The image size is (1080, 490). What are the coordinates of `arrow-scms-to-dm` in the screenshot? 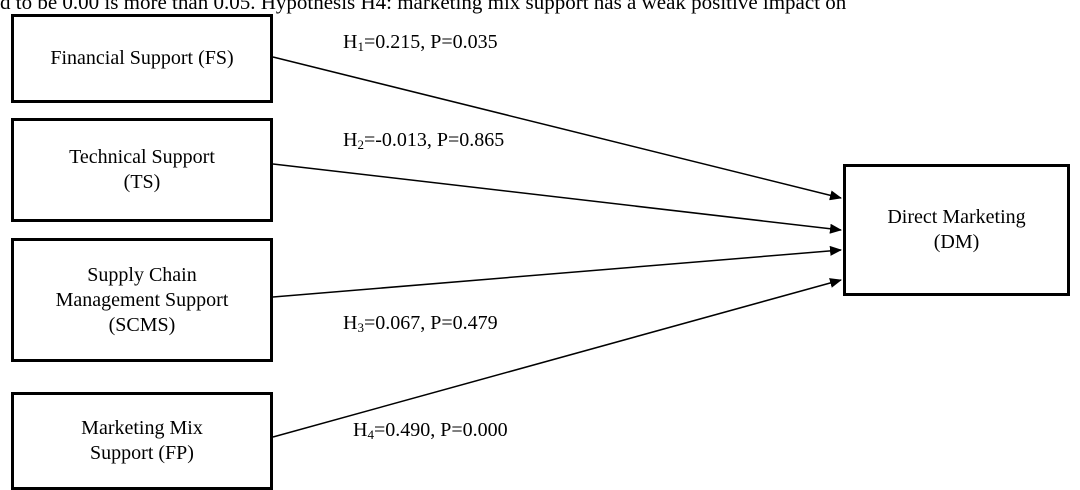 It's located at (557, 271).